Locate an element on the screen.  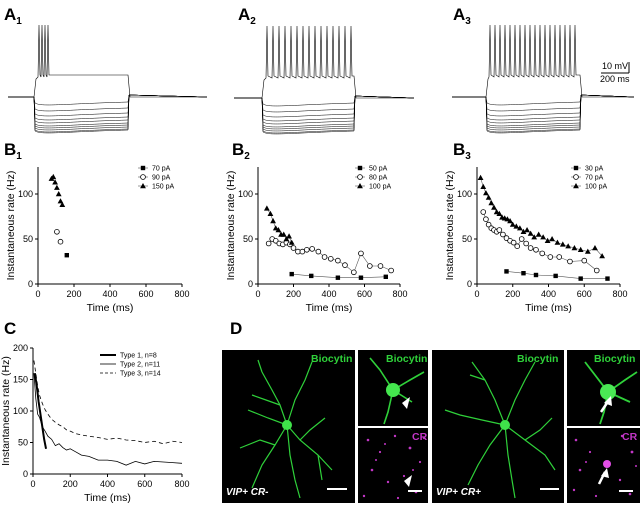
panel-label-a2: A2 is located at coordinates (247, 16).